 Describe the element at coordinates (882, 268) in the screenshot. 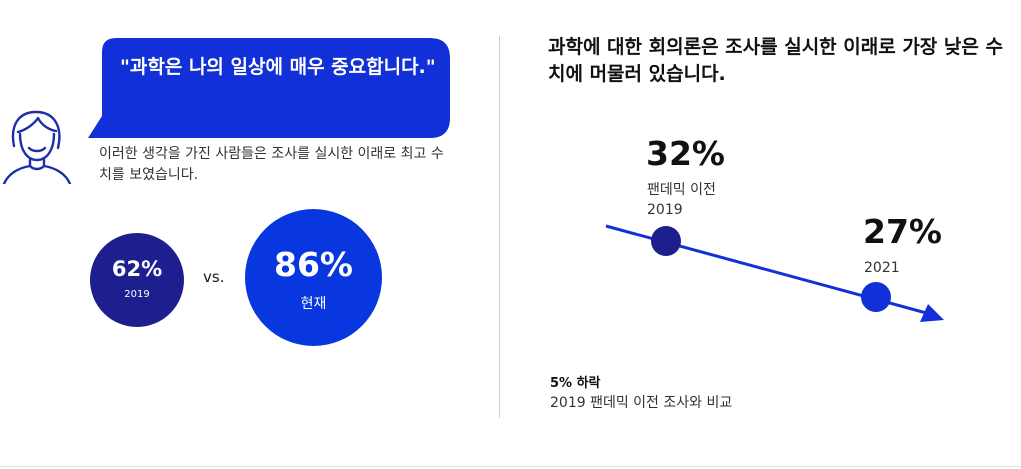

I see `point-2021-label-year: 2021` at that location.